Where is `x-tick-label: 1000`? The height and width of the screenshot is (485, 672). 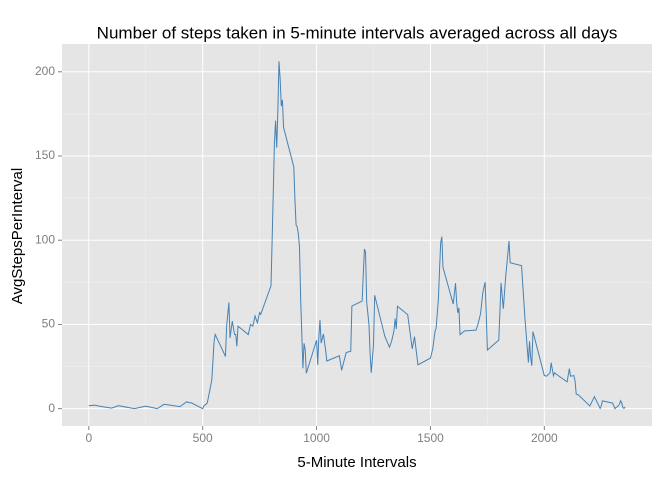
x-tick-label: 1000 is located at coordinates (316, 438).